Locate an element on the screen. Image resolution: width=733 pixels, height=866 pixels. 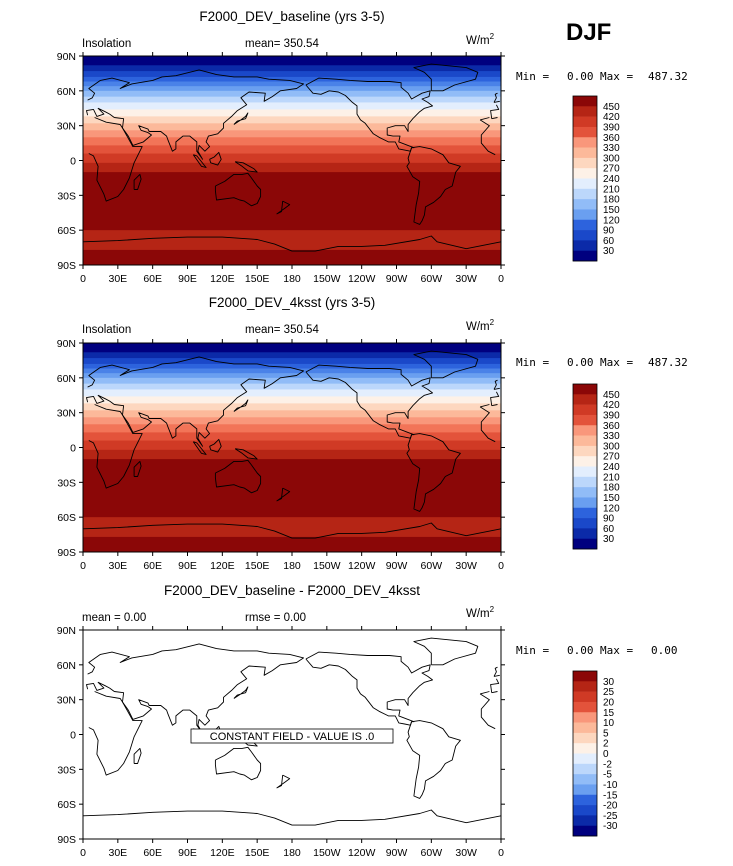
coastline-samerica is located at coordinates (433, 185).